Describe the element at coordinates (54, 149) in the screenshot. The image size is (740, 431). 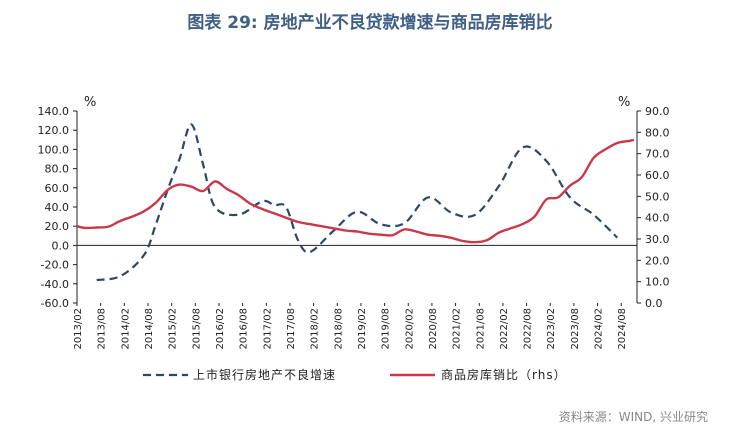
I see `left-tick-label: 100.0` at that location.